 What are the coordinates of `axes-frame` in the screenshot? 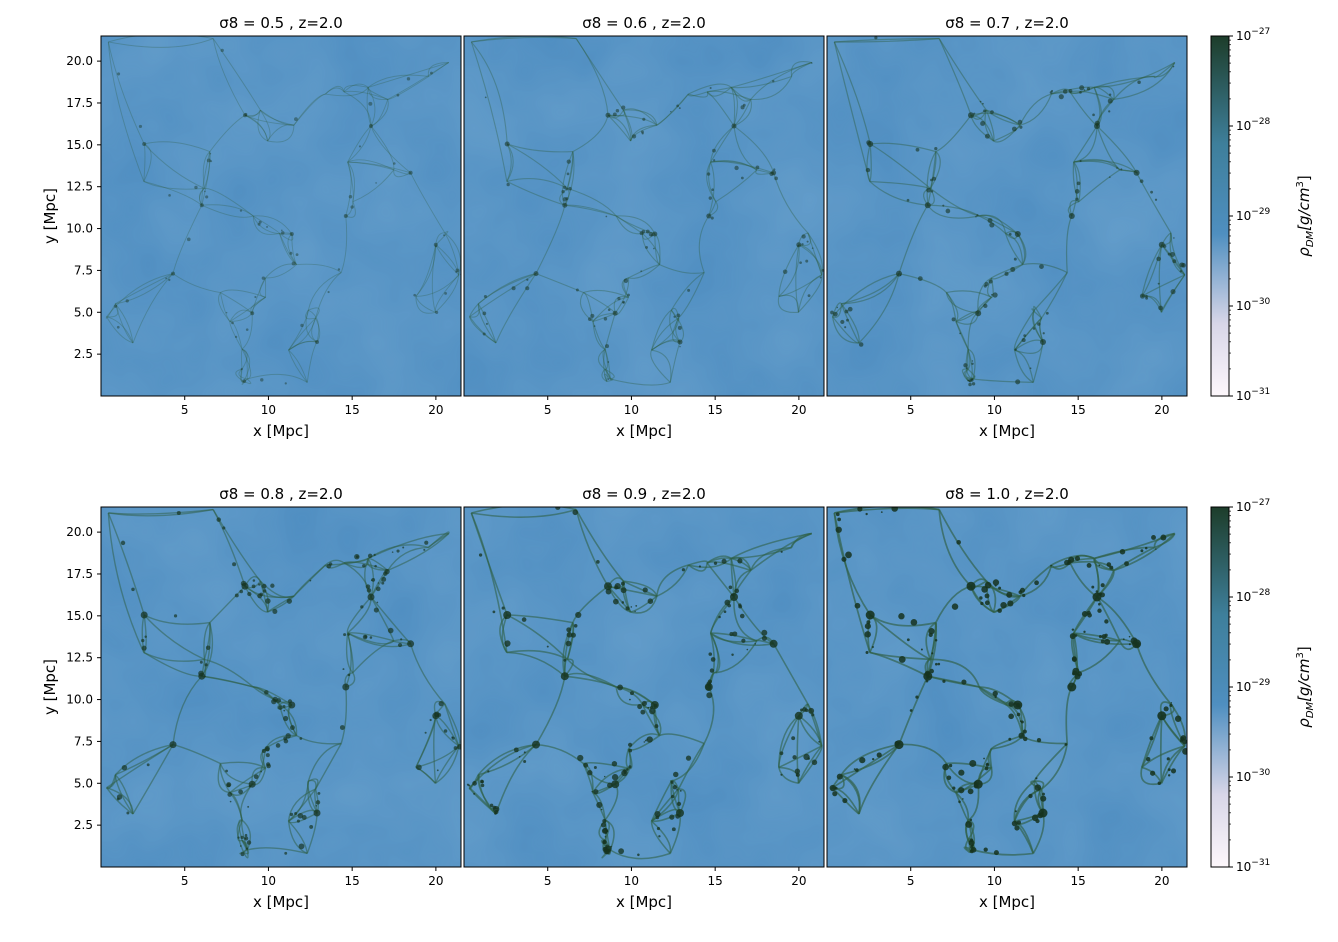 It's located at (1007, 687).